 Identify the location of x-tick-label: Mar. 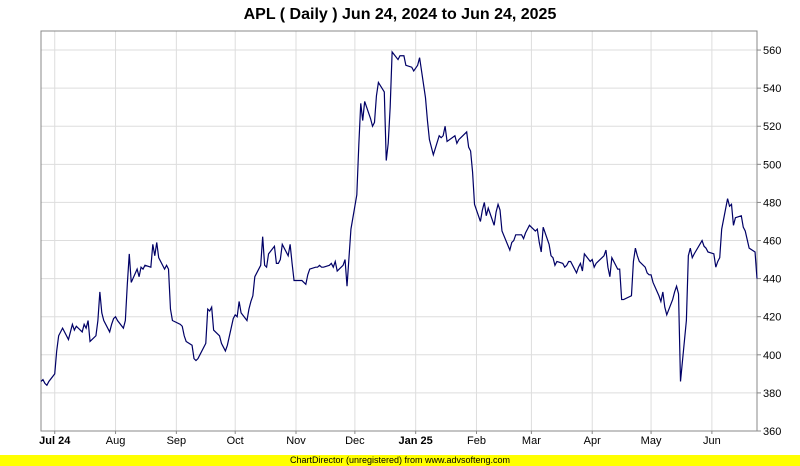
(531, 441).